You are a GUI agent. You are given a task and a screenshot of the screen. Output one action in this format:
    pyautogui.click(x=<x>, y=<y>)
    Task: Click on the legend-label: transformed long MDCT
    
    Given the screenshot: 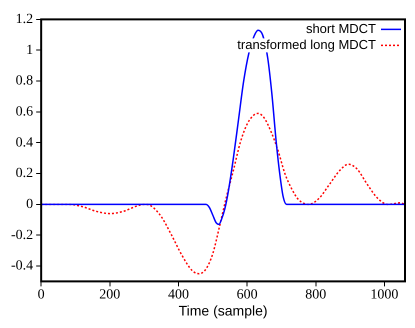 What is the action you would take?
    pyautogui.click(x=306, y=44)
    